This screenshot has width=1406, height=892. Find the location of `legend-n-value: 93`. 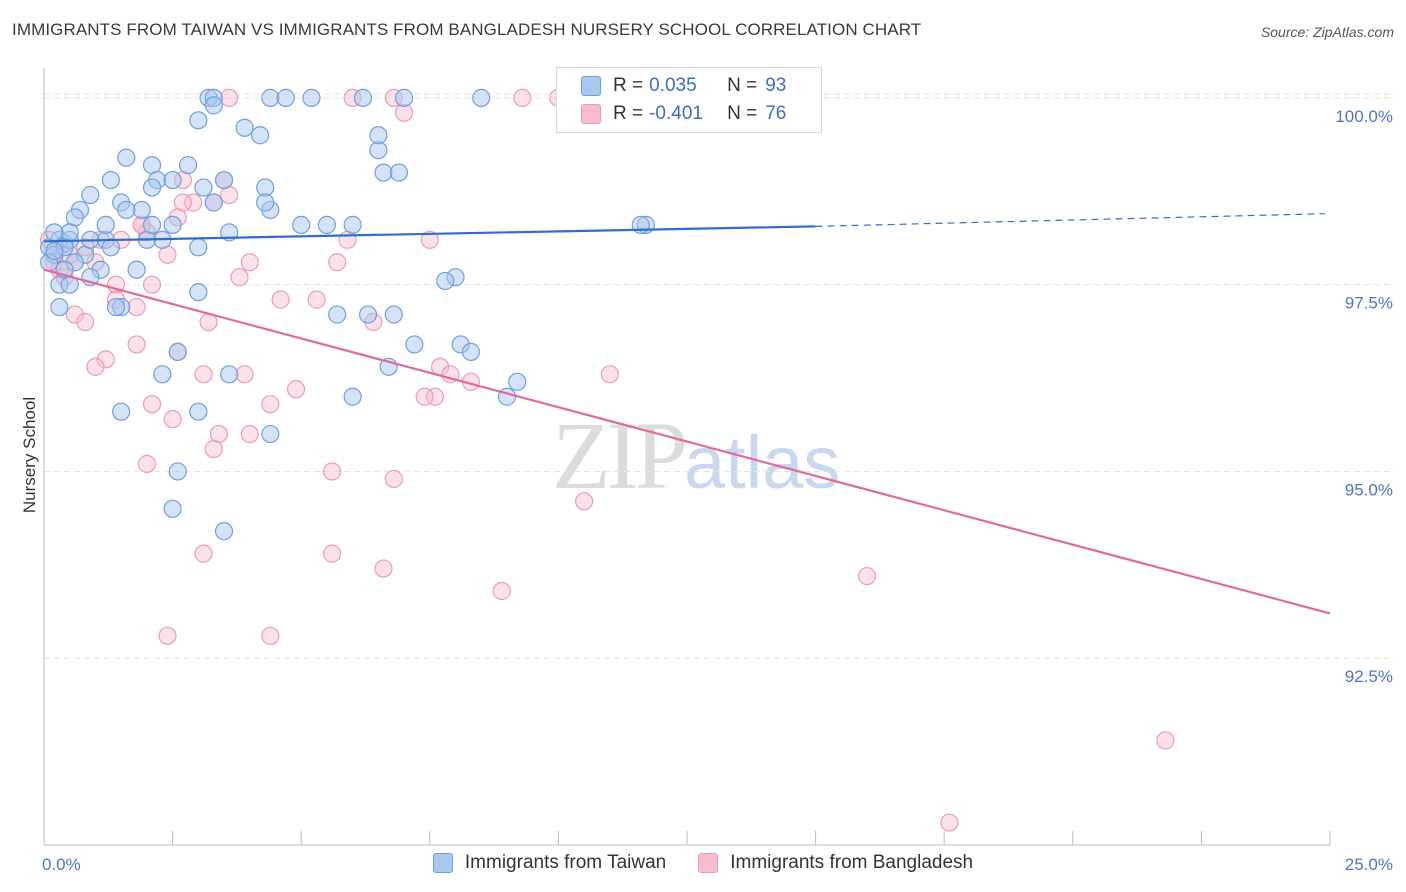

legend-n-value: 93 is located at coordinates (776, 85).